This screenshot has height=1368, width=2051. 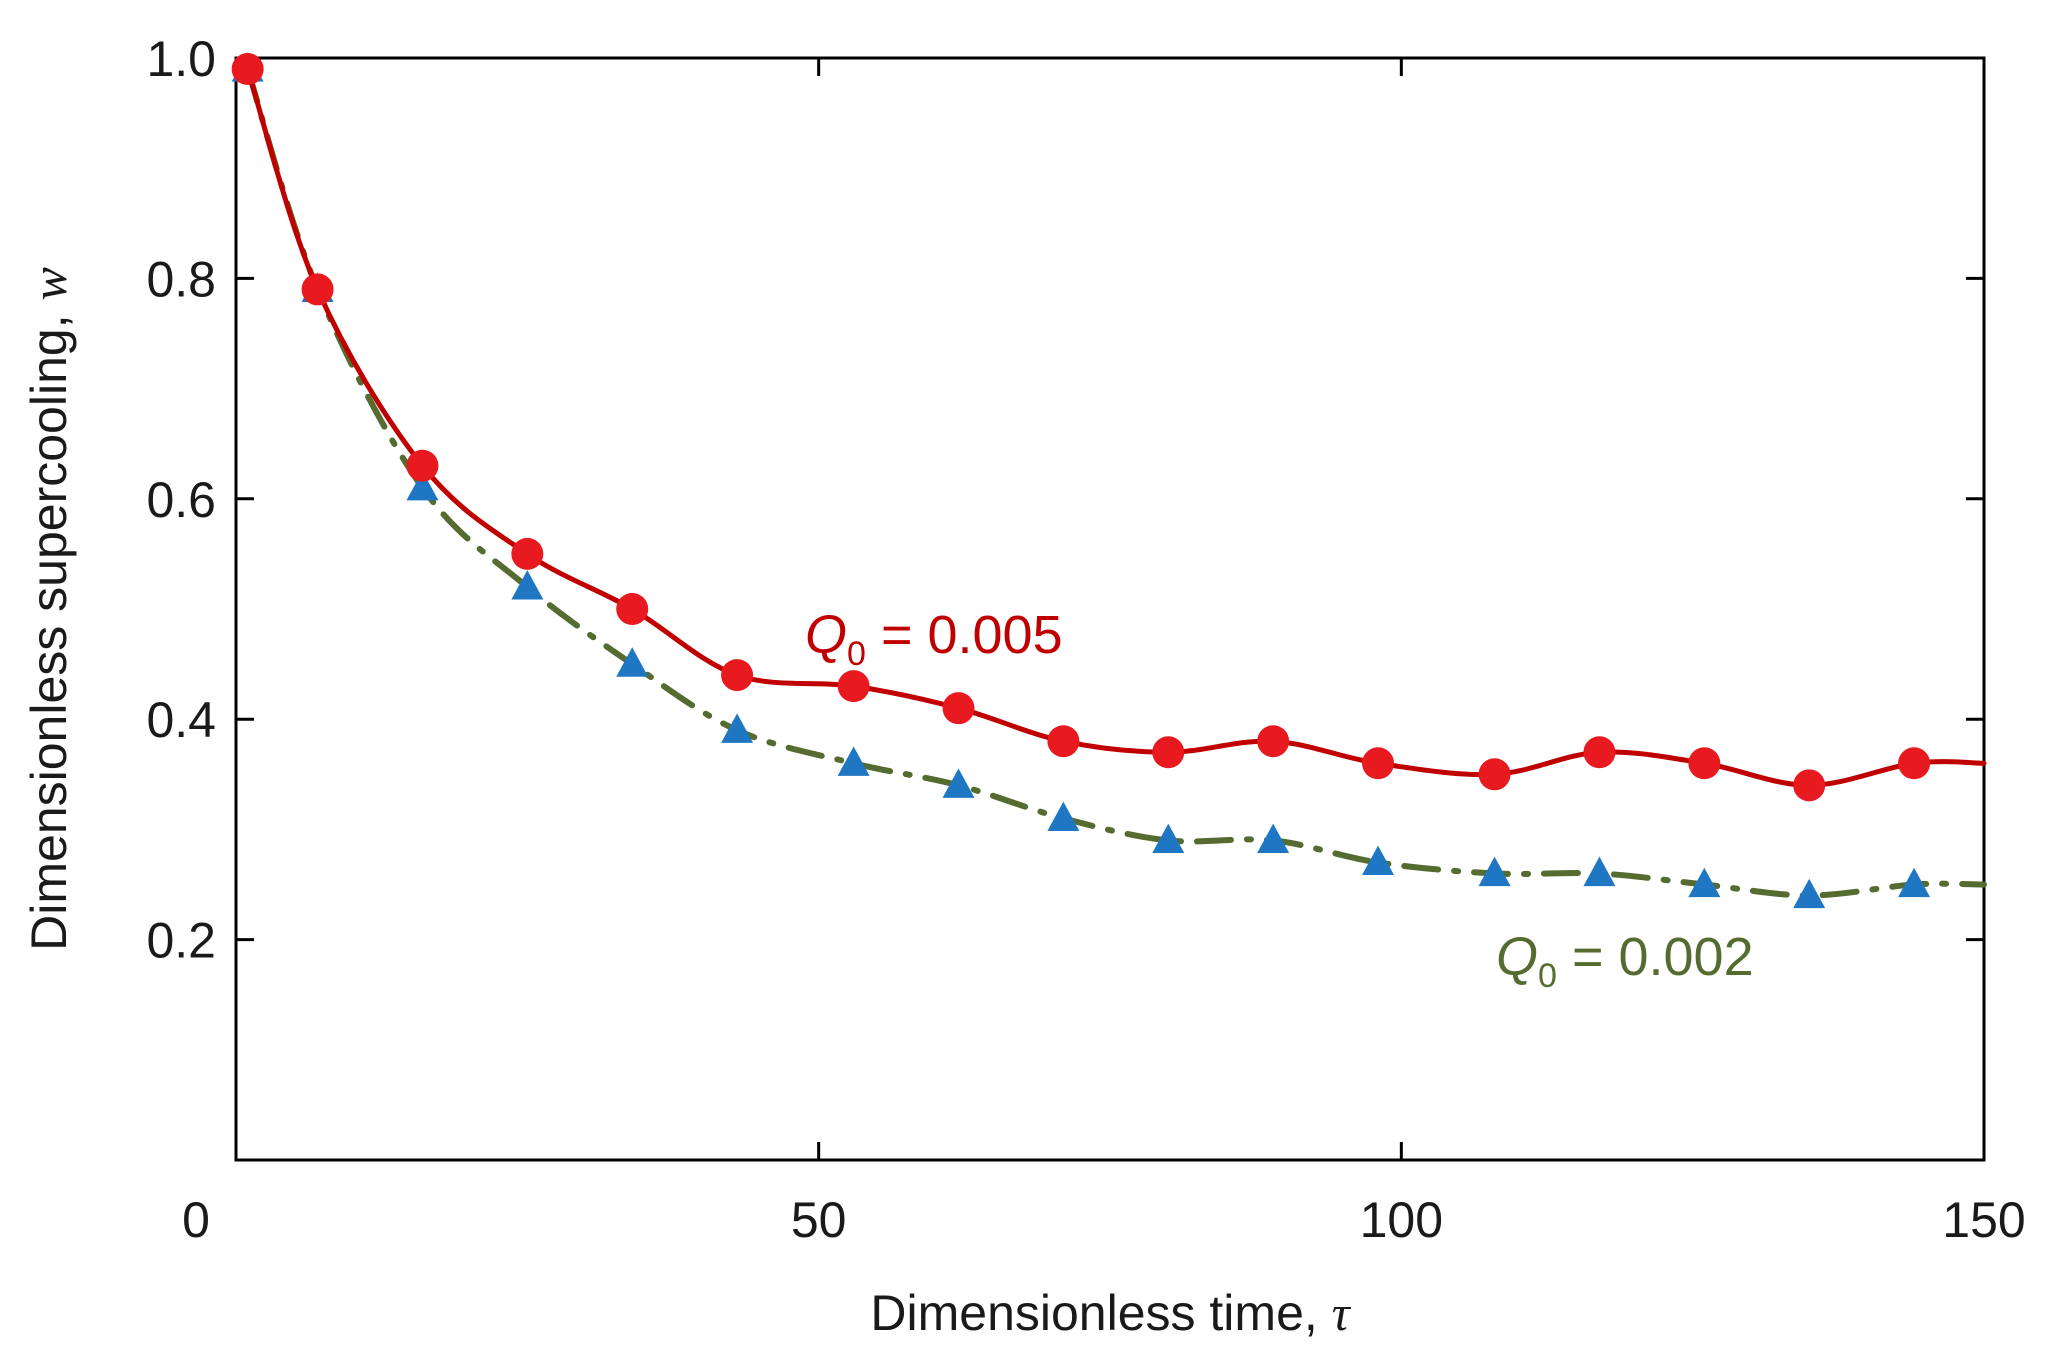 I want to click on series-label-q0-0005: Q0 = 0.005, so click(x=934, y=639).